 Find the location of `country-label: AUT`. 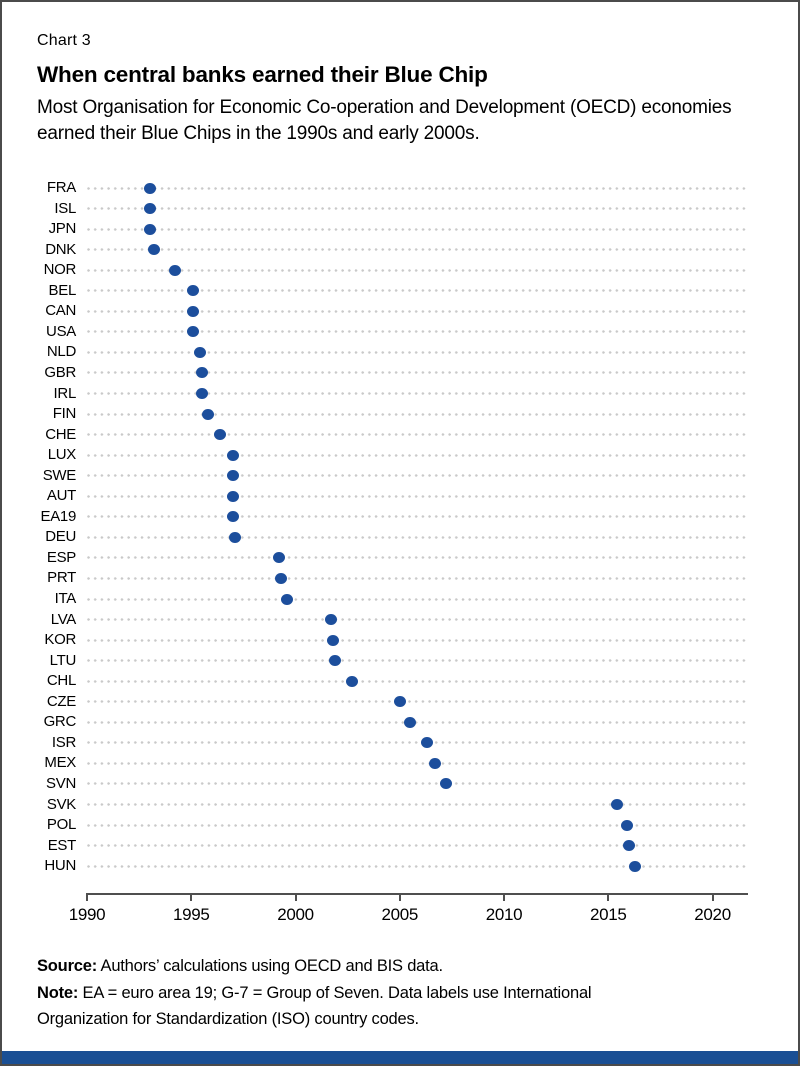

country-label: AUT is located at coordinates (61, 496).